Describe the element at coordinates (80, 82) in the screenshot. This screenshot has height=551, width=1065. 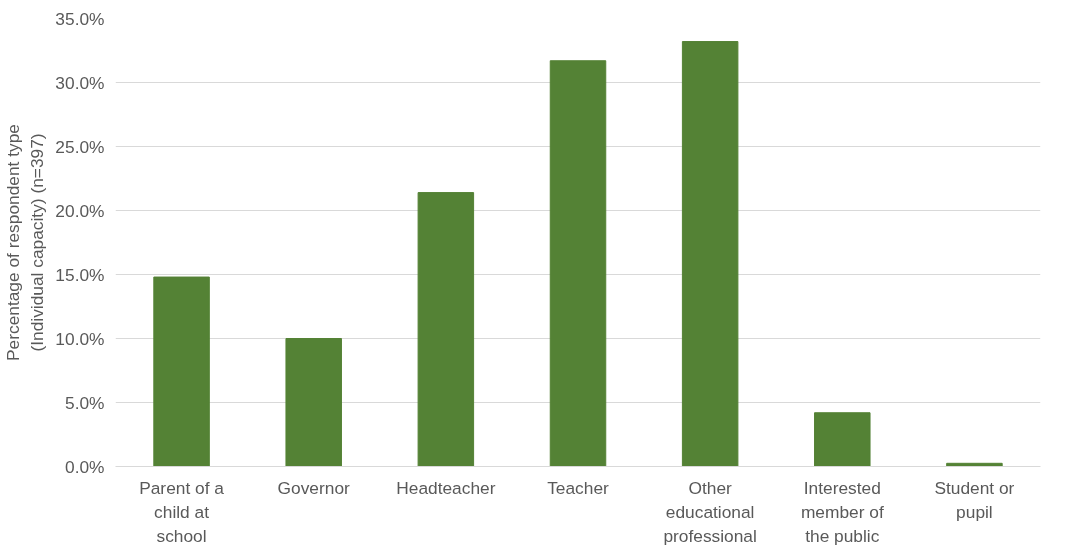
I see `y-tick-label: 30.0%` at that location.